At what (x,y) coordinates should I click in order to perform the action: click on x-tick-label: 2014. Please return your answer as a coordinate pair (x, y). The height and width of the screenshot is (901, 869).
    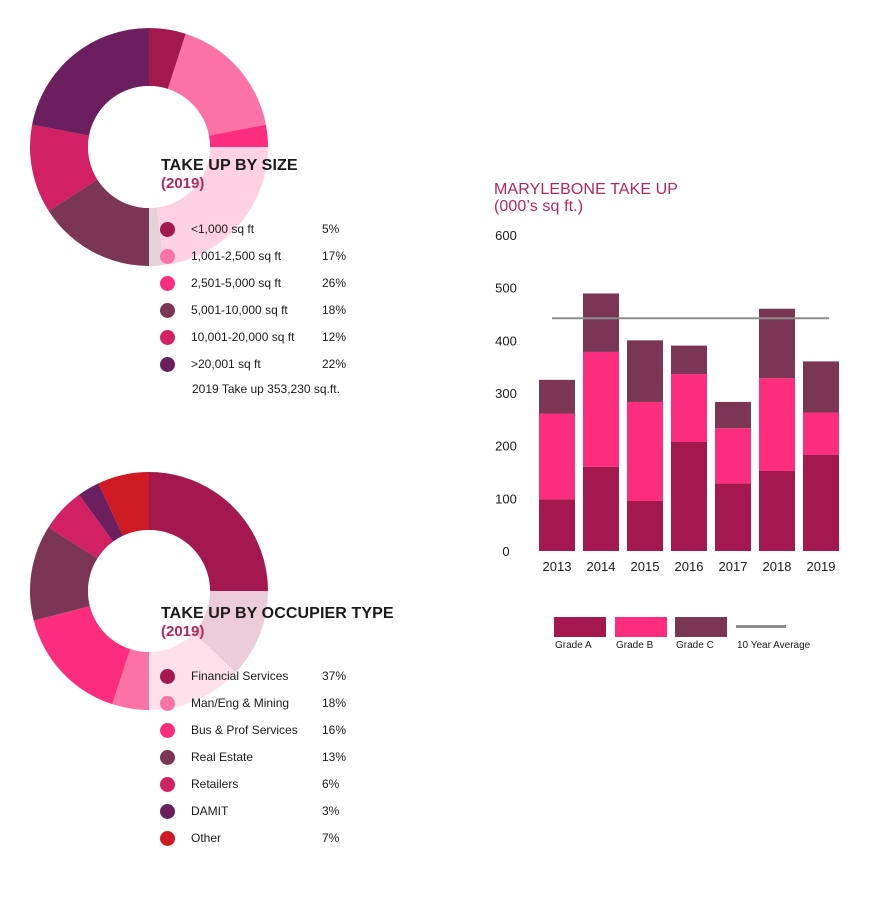
    Looking at the image, I should click on (601, 566).